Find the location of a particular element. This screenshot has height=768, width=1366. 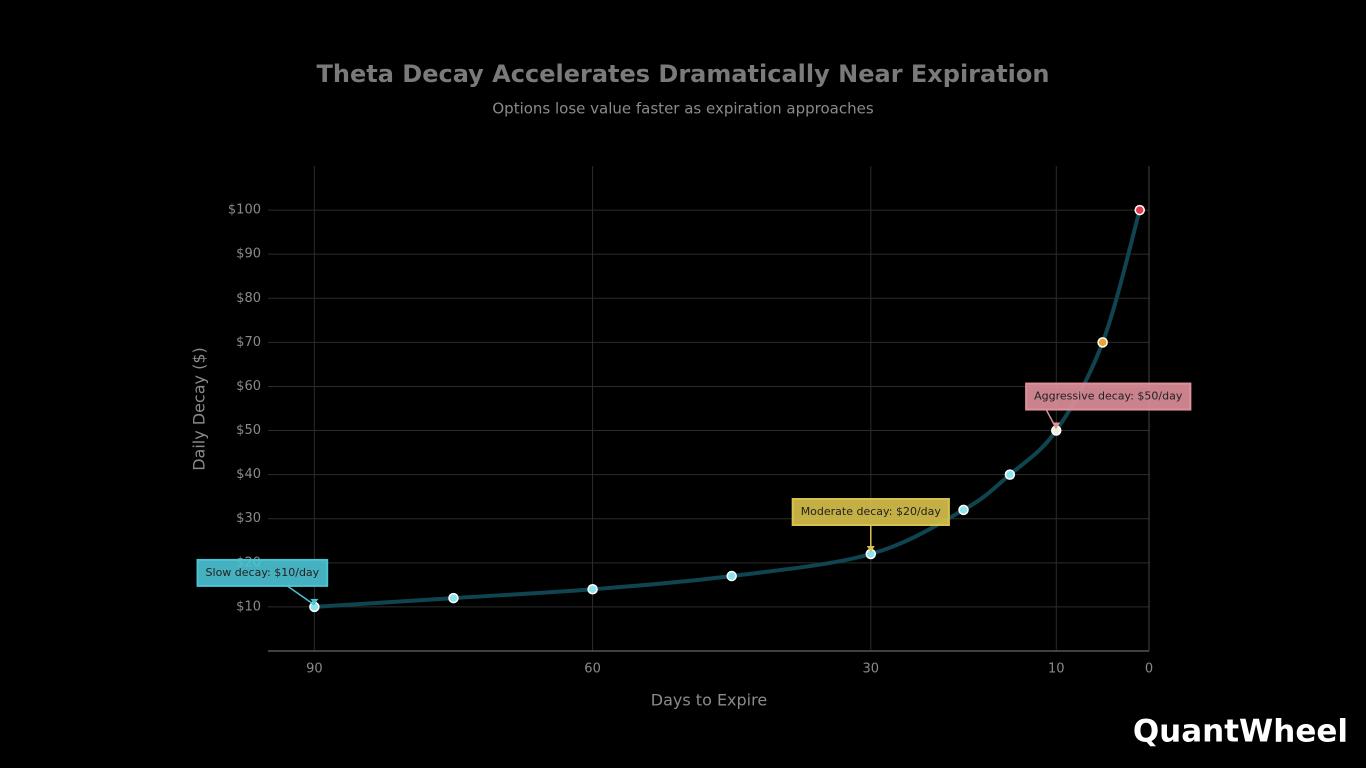

x-axis-label: Days to Expire is located at coordinates (709, 700).